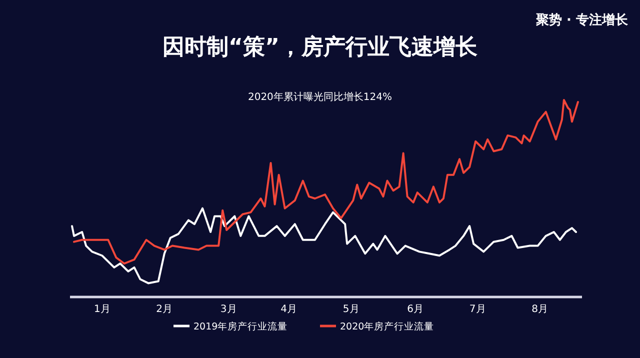 Image resolution: width=640 pixels, height=358 pixels. Describe the element at coordinates (320, 97) in the screenshot. I see `subtitle: 2020年累计曝光同比增长124%` at that location.